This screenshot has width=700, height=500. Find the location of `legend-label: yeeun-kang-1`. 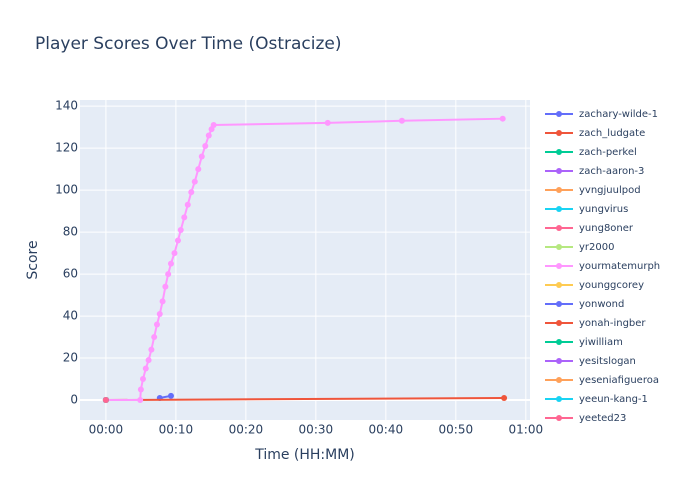

legend-label: yeeun-kang-1 is located at coordinates (613, 399).